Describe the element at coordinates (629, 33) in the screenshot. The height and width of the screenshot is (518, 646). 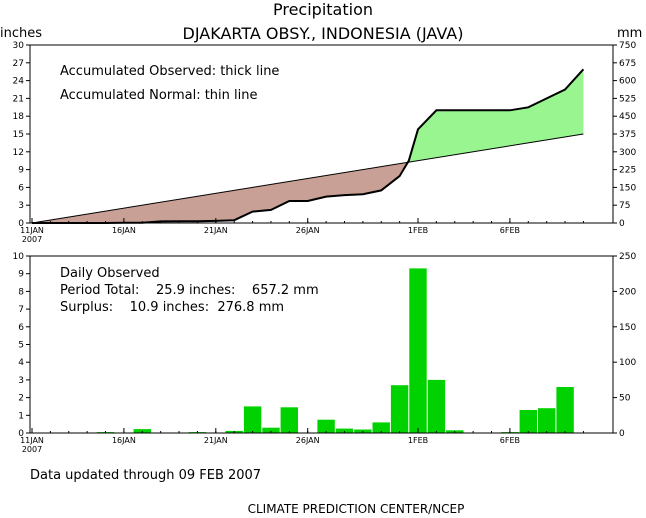
I see `right-unit-label: mm` at that location.